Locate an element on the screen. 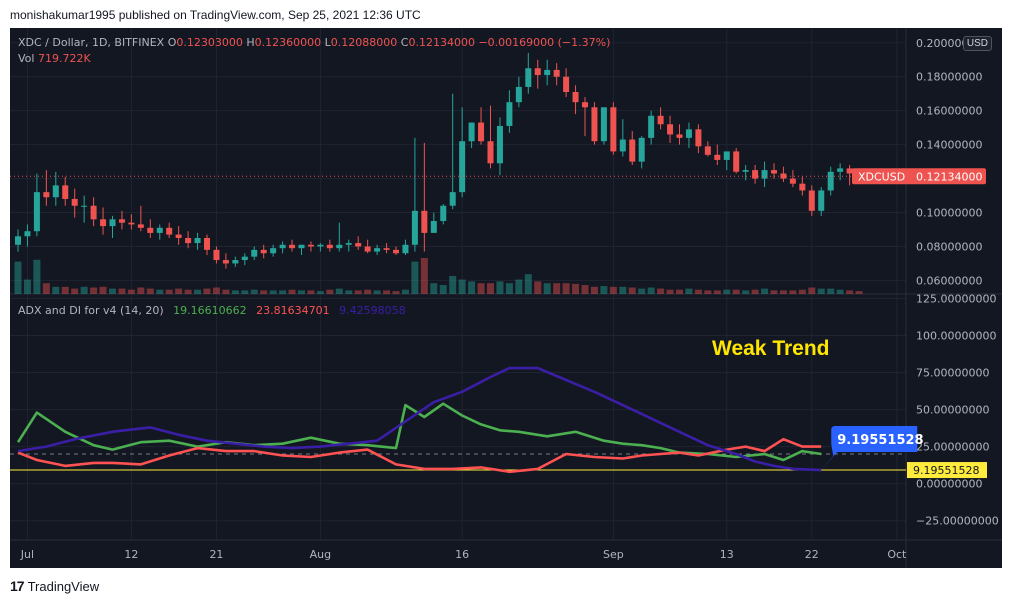  threshold-badge is located at coordinates (947, 470).